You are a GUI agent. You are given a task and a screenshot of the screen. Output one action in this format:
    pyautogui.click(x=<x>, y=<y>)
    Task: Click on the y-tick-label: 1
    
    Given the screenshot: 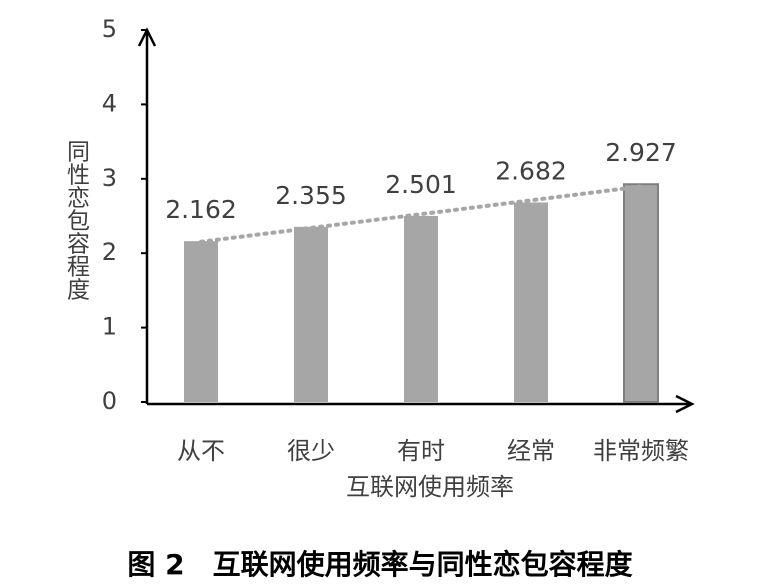 What is the action you would take?
    pyautogui.click(x=109, y=327)
    